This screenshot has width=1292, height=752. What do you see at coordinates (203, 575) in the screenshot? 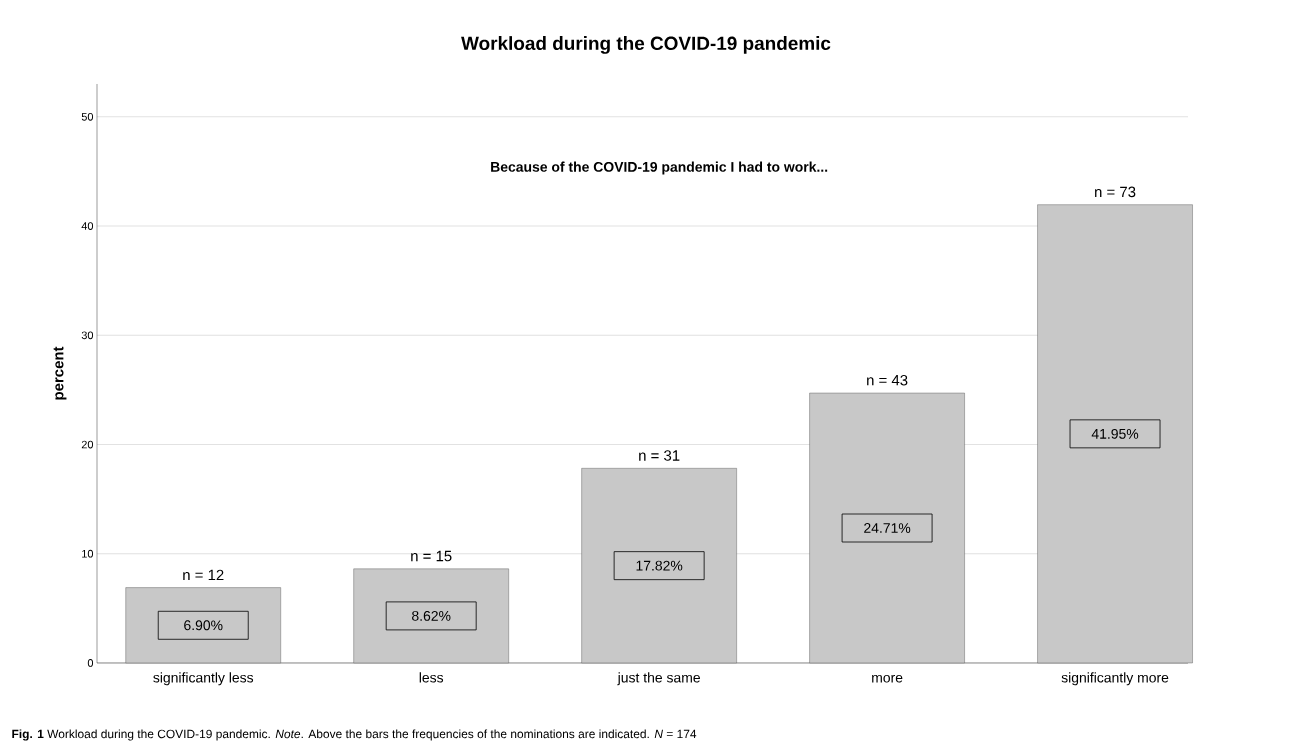
I see `annotation: n = 12` at bounding box center [203, 575].